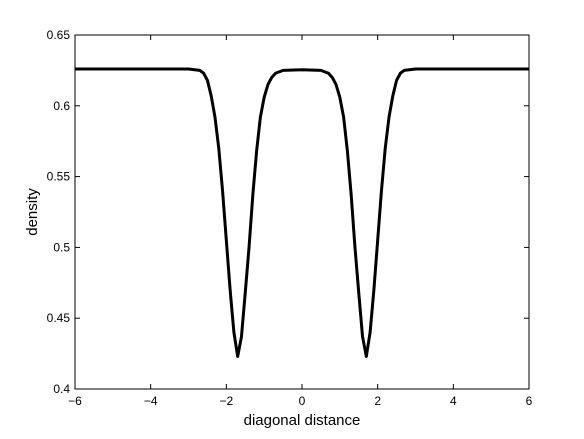 The width and height of the screenshot is (584, 439). What do you see at coordinates (59, 318) in the screenshot?
I see `y-tick-label: 0.45` at bounding box center [59, 318].